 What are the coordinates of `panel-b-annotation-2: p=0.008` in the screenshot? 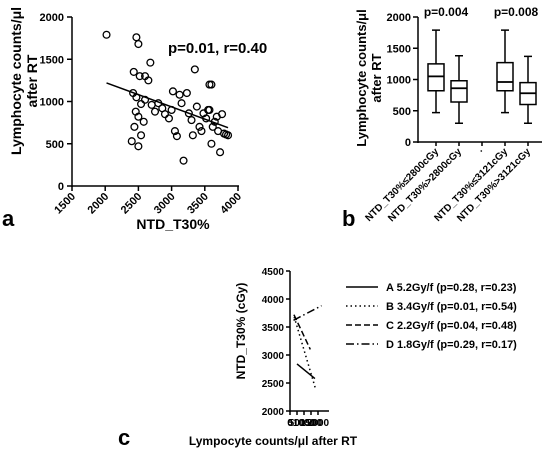 It's located at (516, 12).